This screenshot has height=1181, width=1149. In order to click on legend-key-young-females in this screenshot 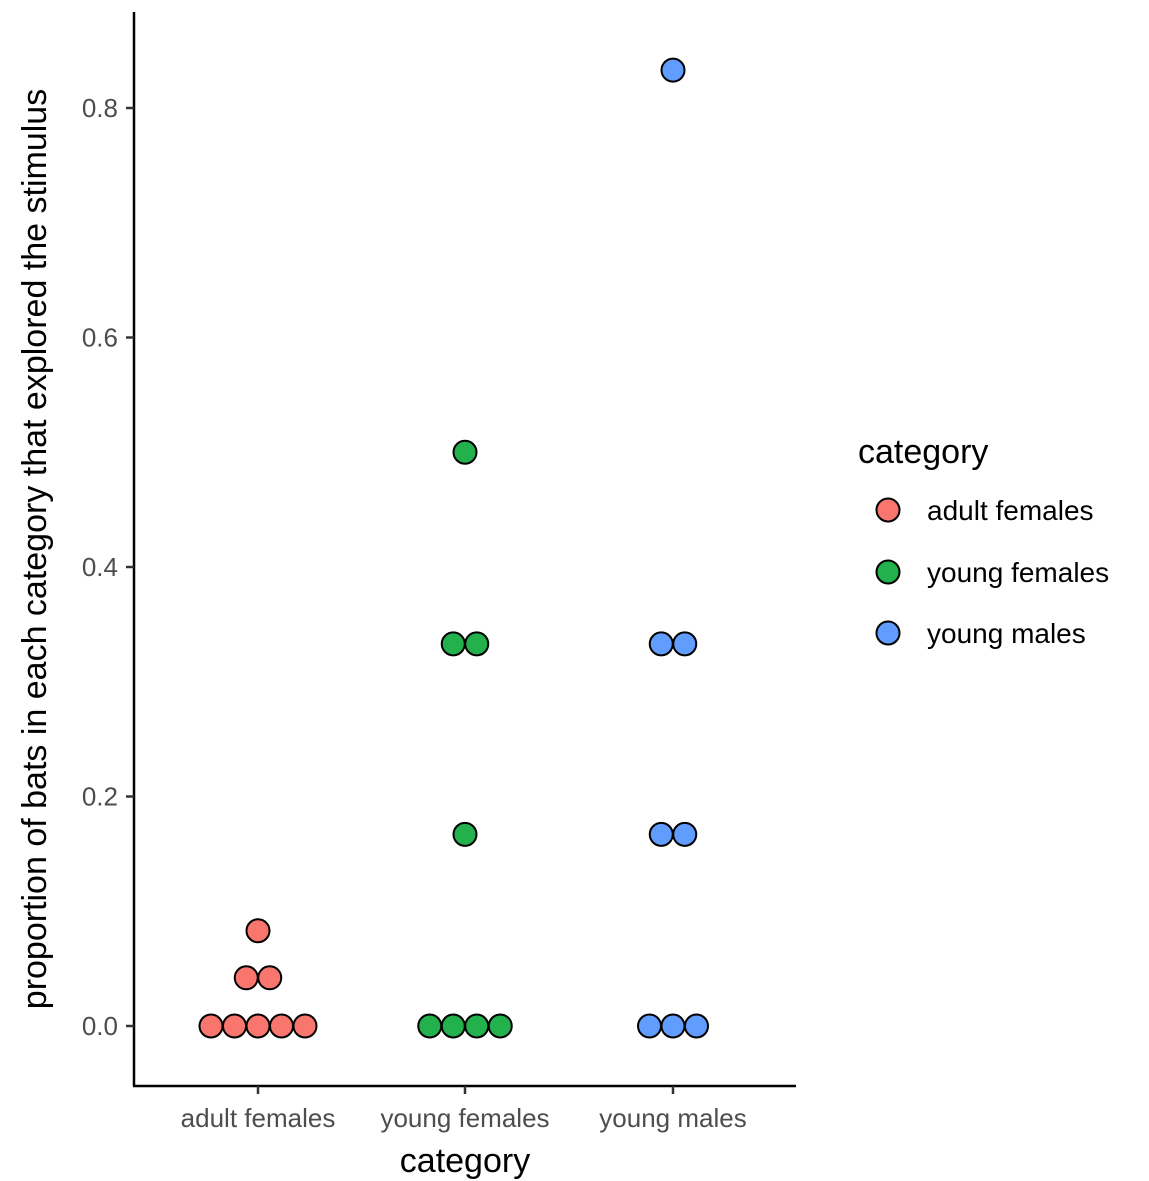, I will do `click(888, 572)`.